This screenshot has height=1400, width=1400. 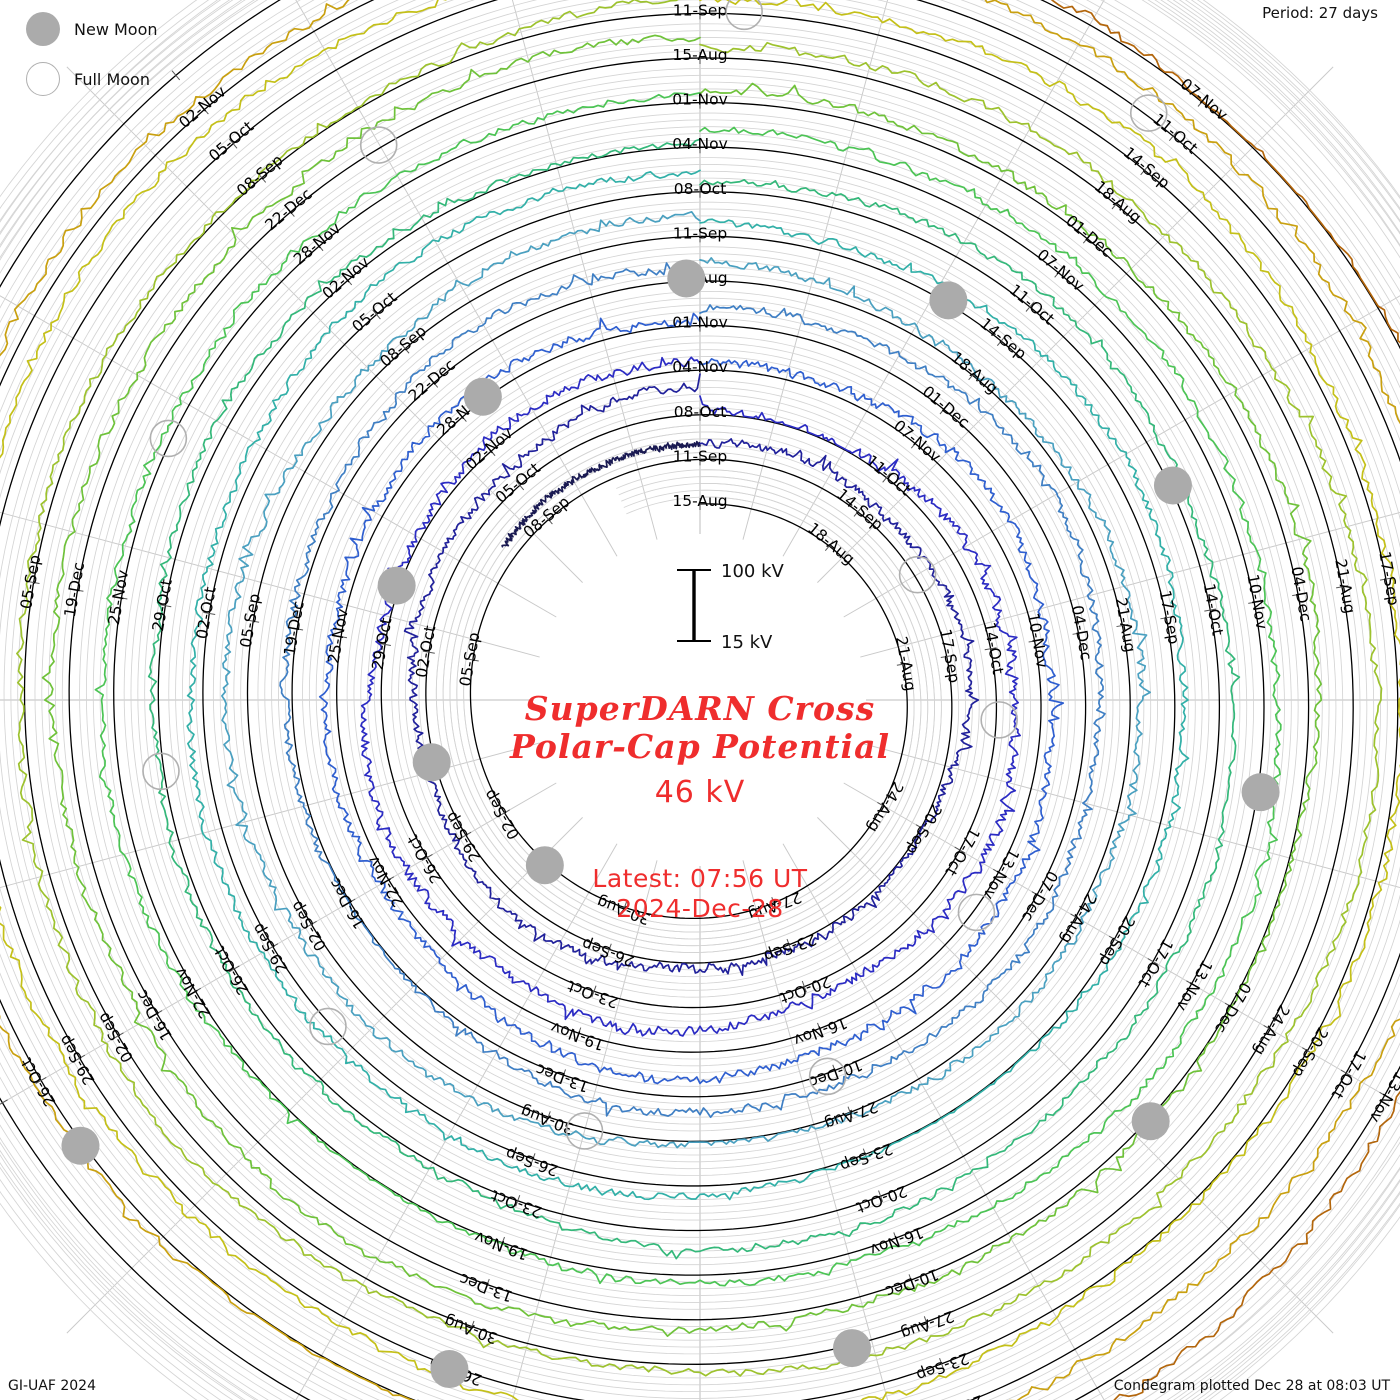 I want to click on credit-label: GI-UAF 2024, so click(x=52, y=1386).